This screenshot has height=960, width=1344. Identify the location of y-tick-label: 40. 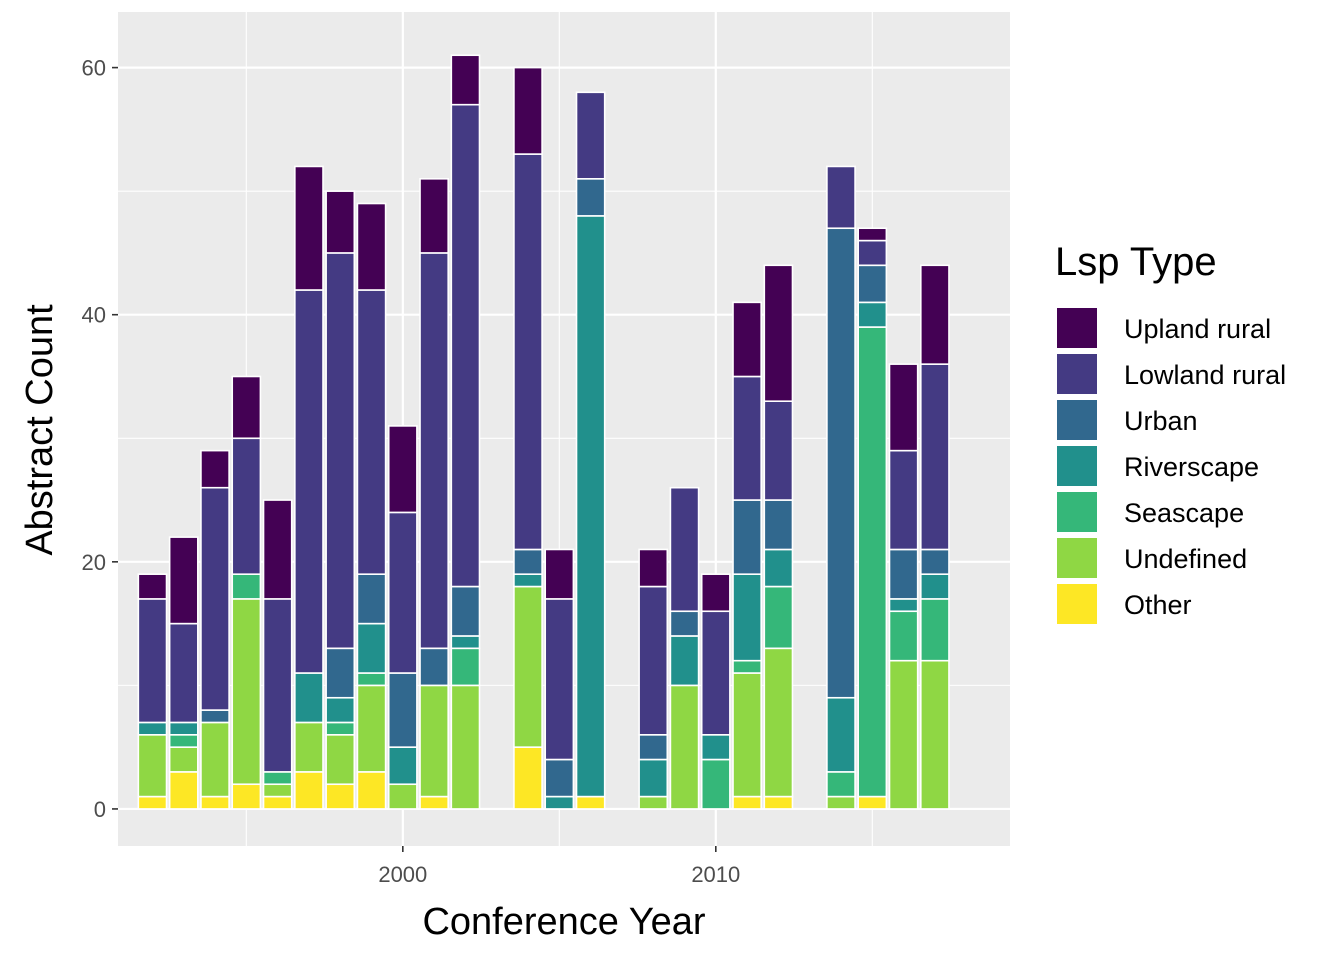
(94, 315).